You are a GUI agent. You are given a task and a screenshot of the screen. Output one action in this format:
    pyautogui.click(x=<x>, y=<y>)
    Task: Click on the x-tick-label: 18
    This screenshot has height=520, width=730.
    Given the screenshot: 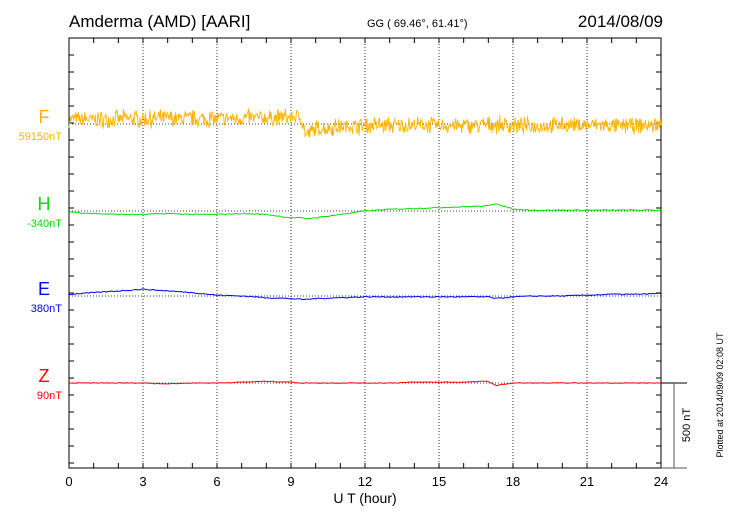 What is the action you would take?
    pyautogui.click(x=513, y=481)
    